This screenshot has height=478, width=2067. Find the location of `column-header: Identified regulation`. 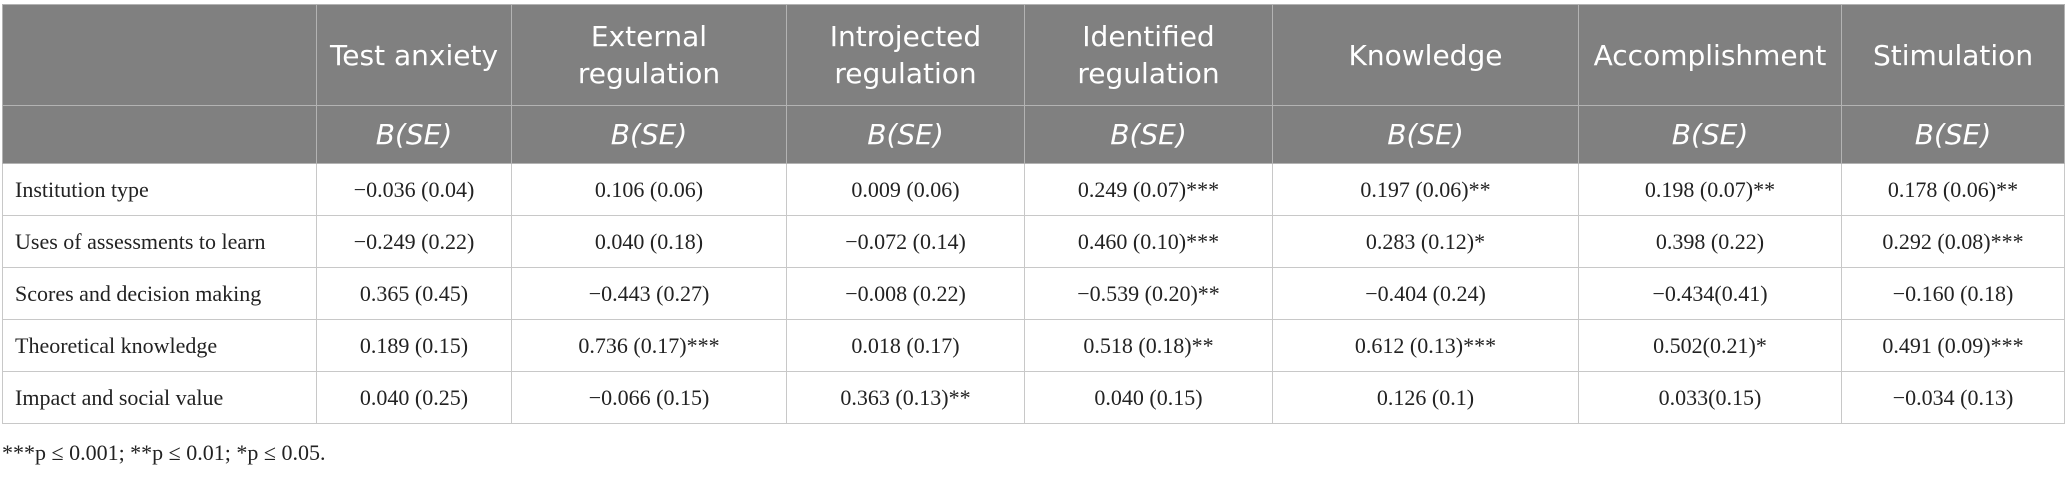

column-header: Identified regulation is located at coordinates (1148, 55).